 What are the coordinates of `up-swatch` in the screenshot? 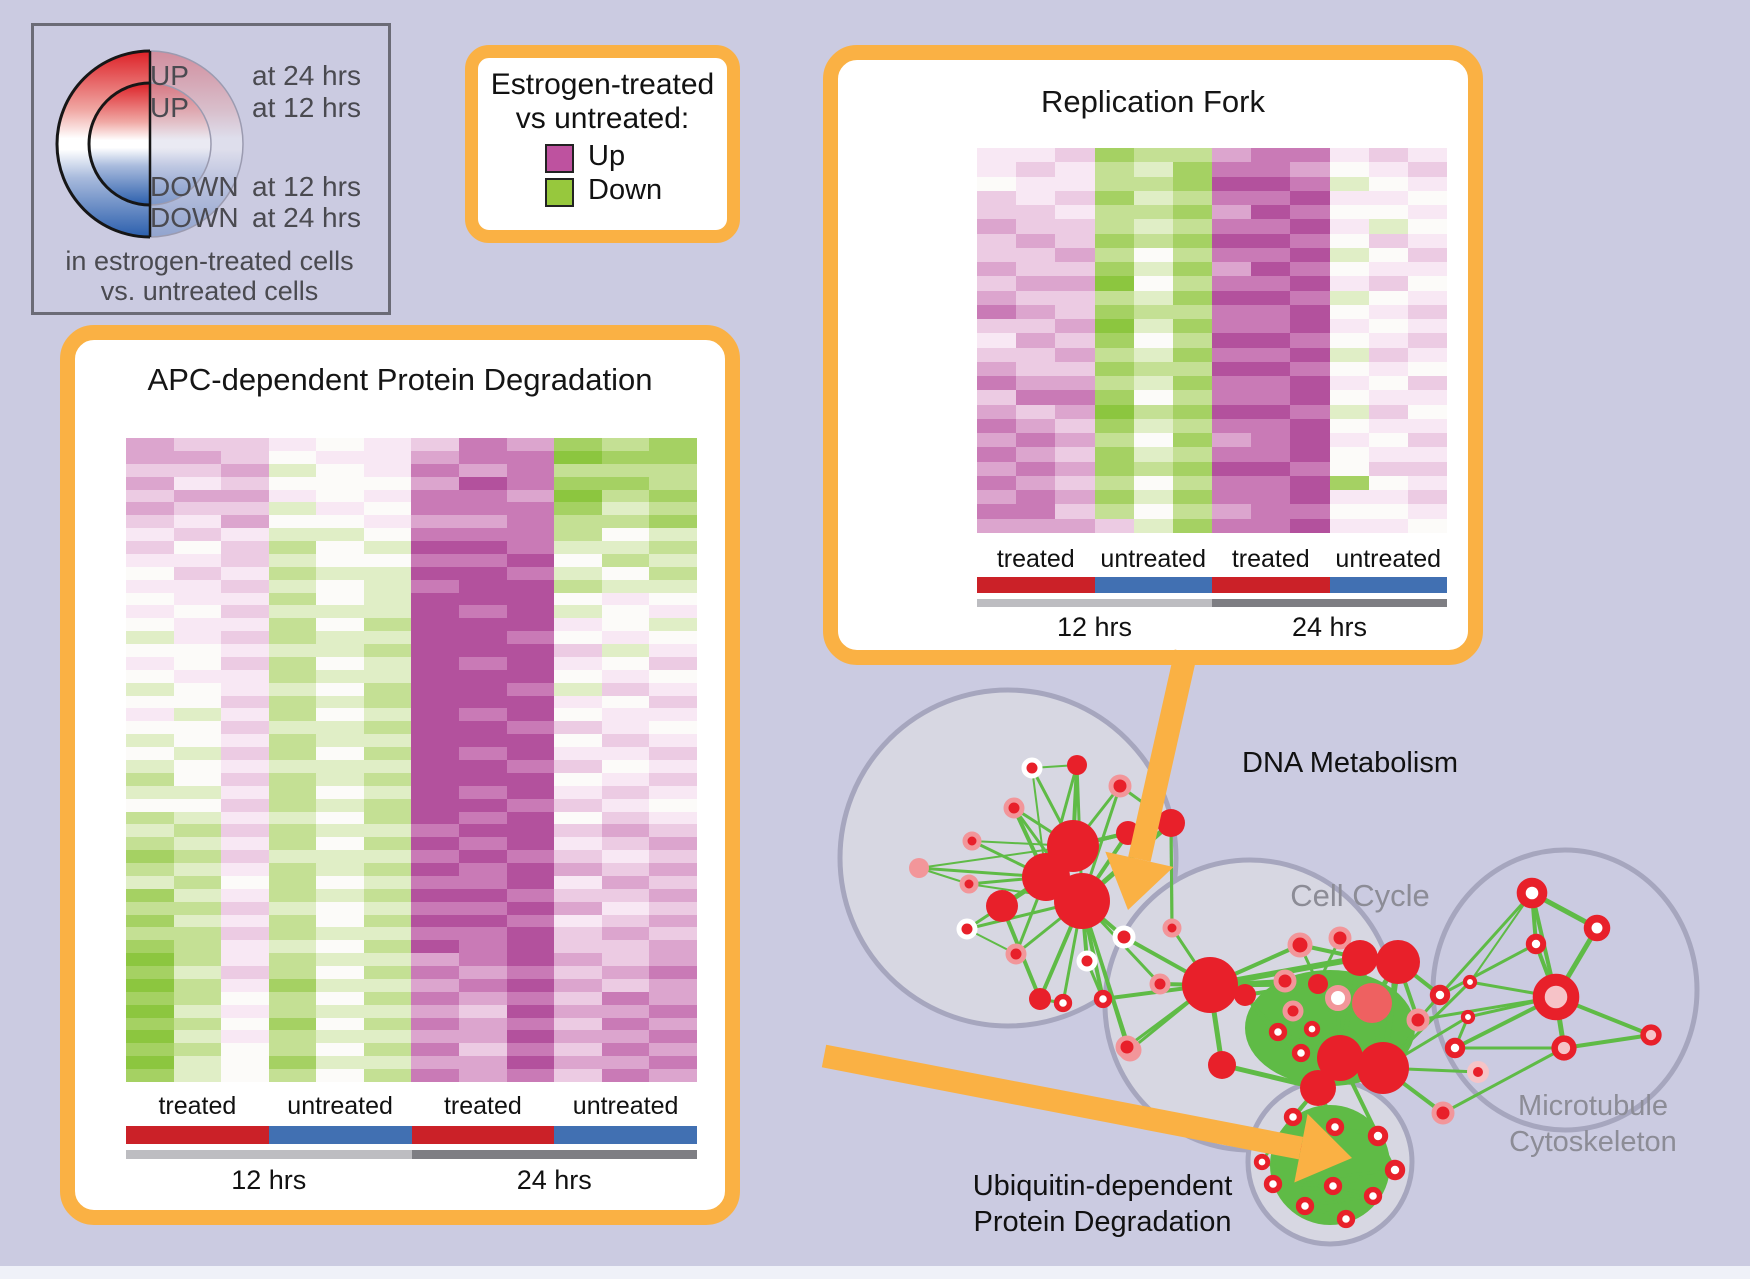 It's located at (559, 158).